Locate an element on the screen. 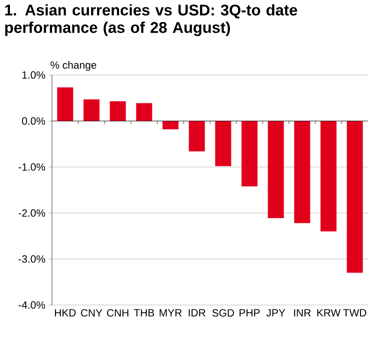 Image resolution: width=372 pixels, height=337 pixels. y-tick-label: 1.0% is located at coordinates (34, 75).